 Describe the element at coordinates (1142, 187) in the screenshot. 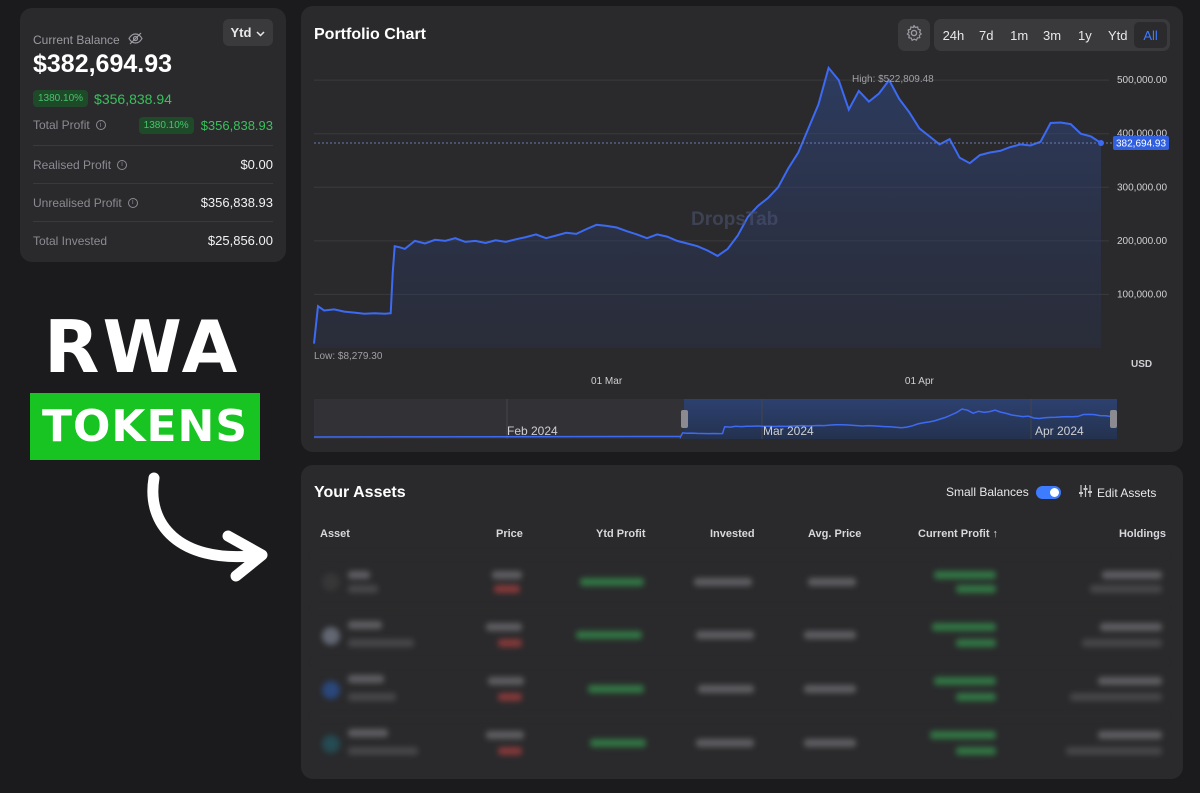

I see `y-tick-label: 300,000.00` at that location.